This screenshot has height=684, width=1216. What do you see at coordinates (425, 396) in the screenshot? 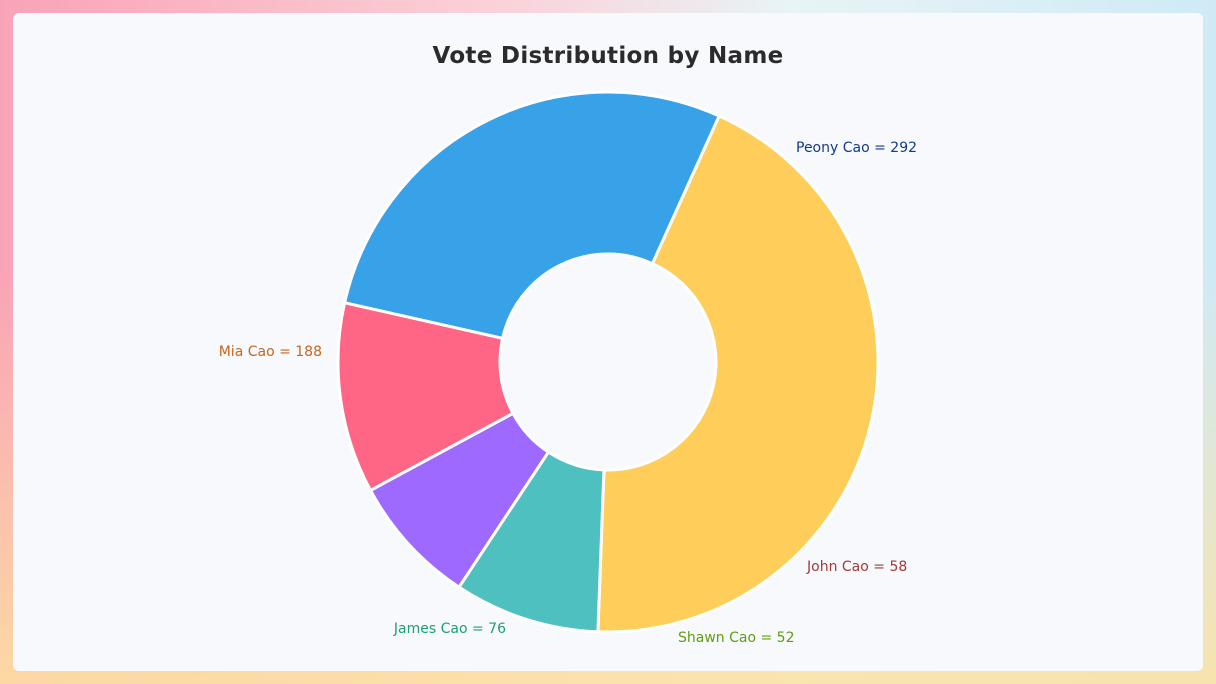
I see `donut-slice-james-cao` at bounding box center [425, 396].